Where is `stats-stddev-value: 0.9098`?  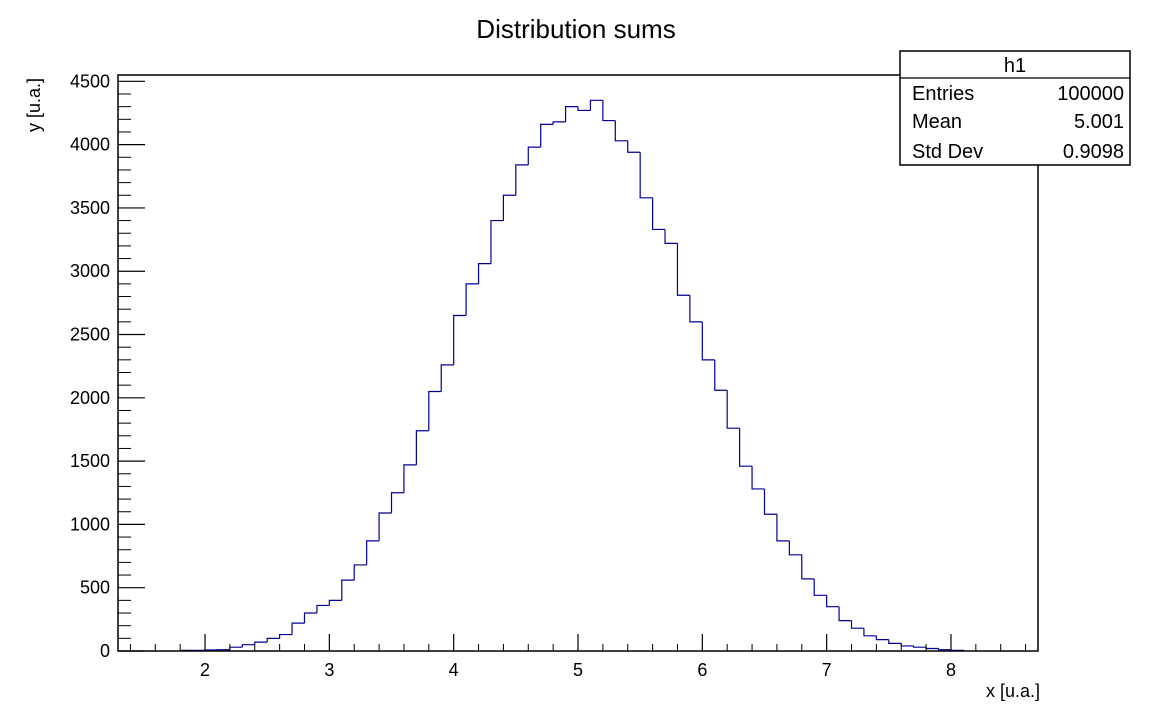
stats-stddev-value: 0.9098 is located at coordinates (1093, 152).